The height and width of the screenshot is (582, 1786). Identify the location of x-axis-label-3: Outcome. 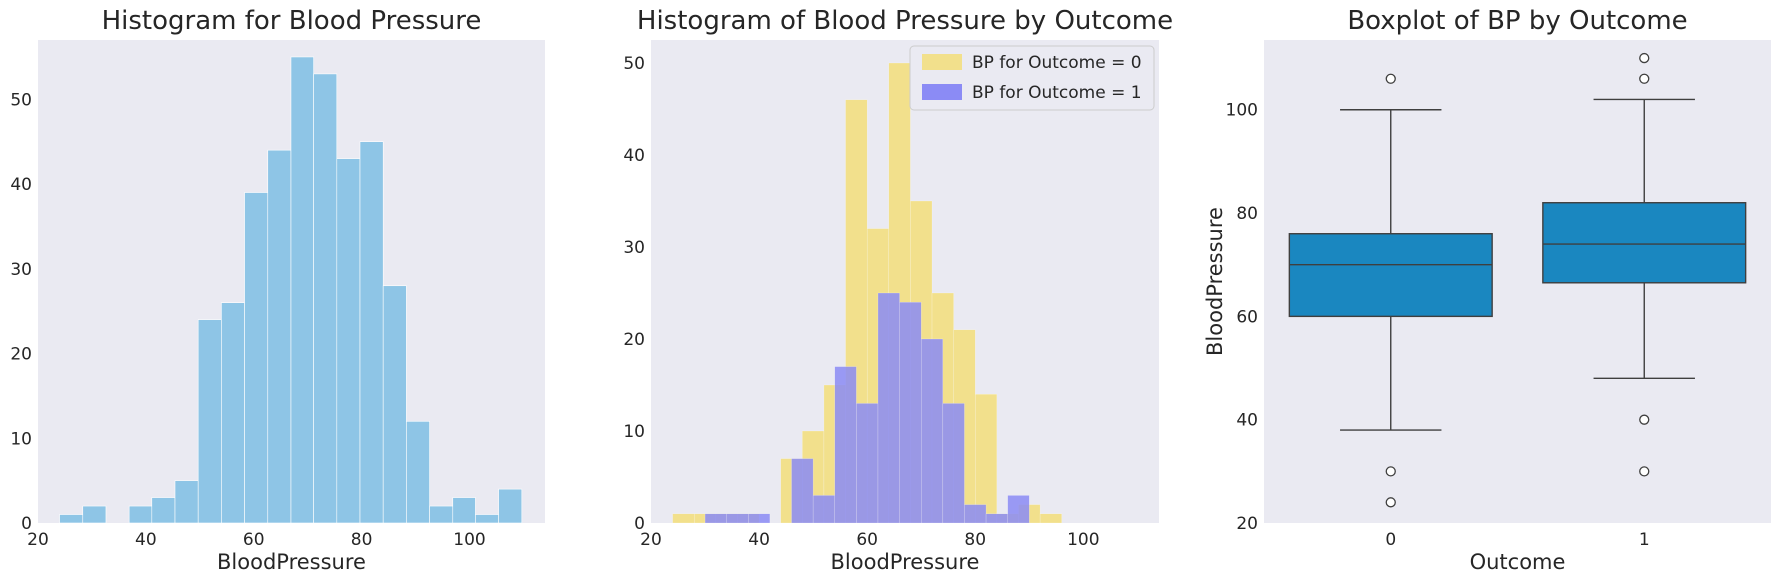
(1518, 562).